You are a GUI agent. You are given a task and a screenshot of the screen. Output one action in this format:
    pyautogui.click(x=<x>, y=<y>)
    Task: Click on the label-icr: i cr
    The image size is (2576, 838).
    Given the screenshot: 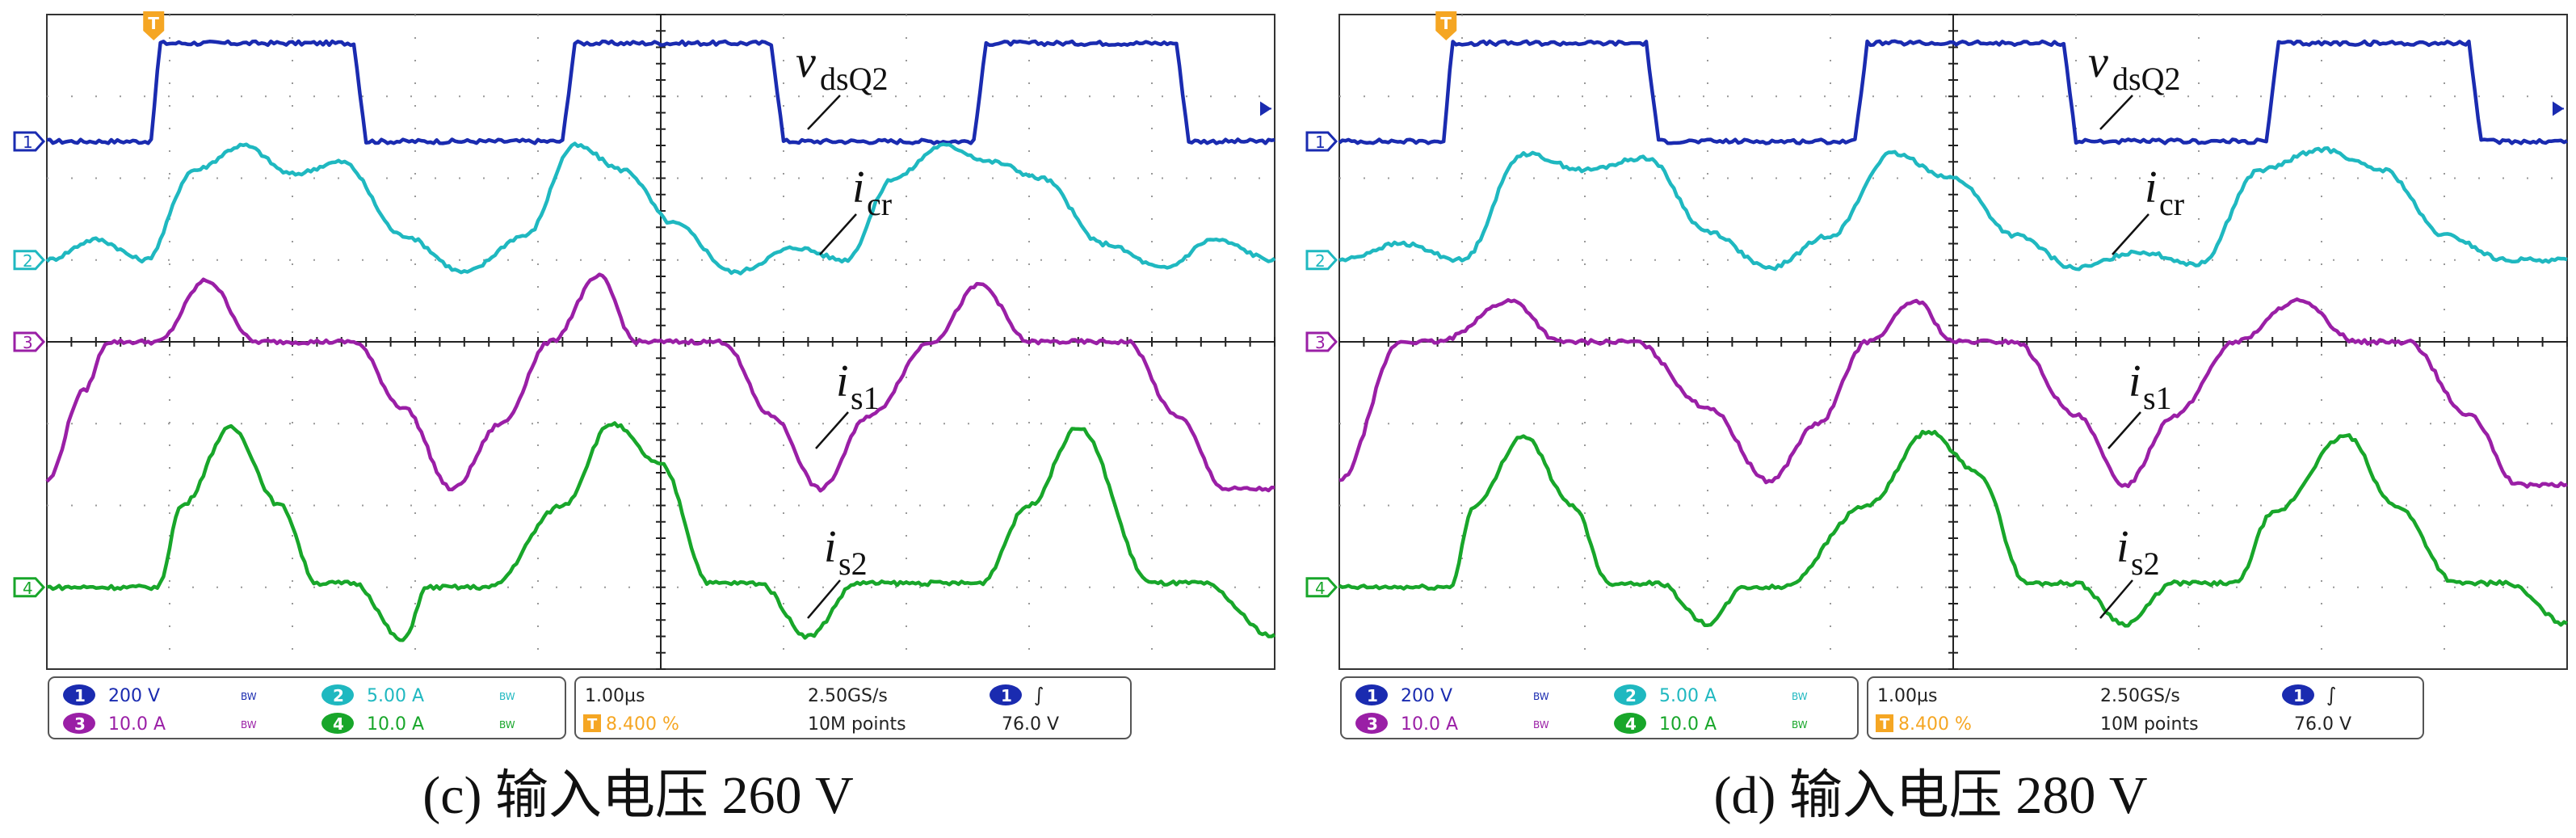 What is the action you would take?
    pyautogui.click(x=855, y=208)
    